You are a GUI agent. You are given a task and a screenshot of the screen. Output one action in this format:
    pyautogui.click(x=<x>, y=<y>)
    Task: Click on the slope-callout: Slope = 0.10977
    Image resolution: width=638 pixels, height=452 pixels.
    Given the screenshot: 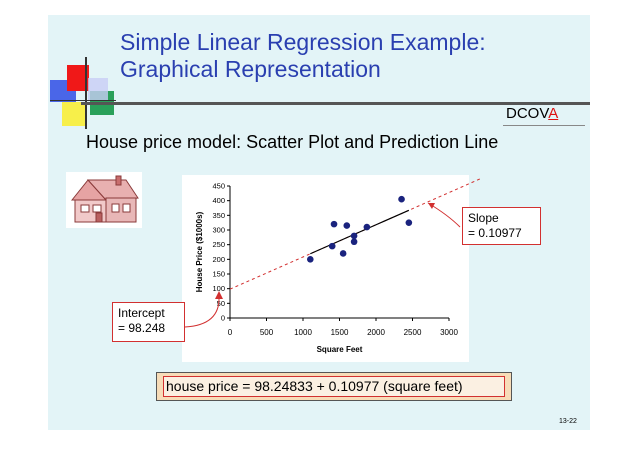 What is the action you would take?
    pyautogui.click(x=501, y=226)
    